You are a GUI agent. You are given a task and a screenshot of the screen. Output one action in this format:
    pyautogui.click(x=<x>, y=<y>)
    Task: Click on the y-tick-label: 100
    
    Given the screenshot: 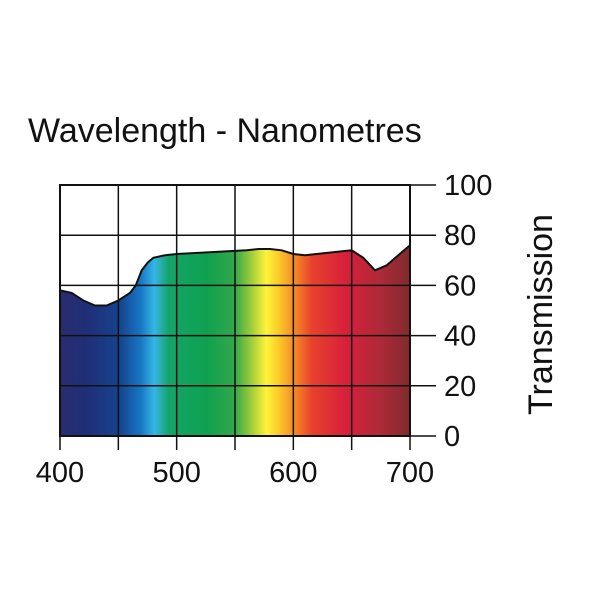 What is the action you would take?
    pyautogui.click(x=468, y=186)
    